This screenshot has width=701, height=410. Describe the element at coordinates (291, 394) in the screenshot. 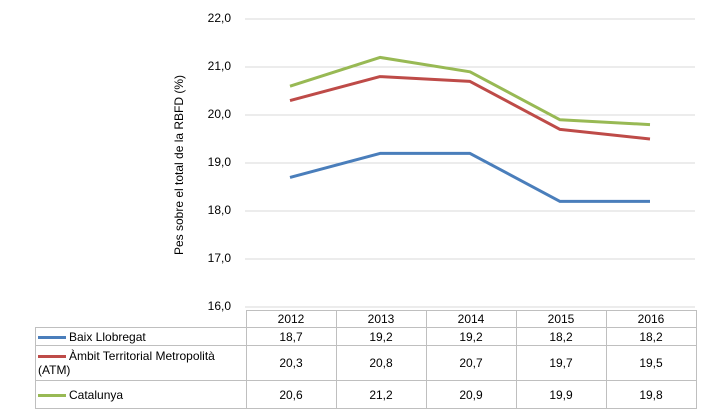

I see `value-cell: 20,6` at that location.